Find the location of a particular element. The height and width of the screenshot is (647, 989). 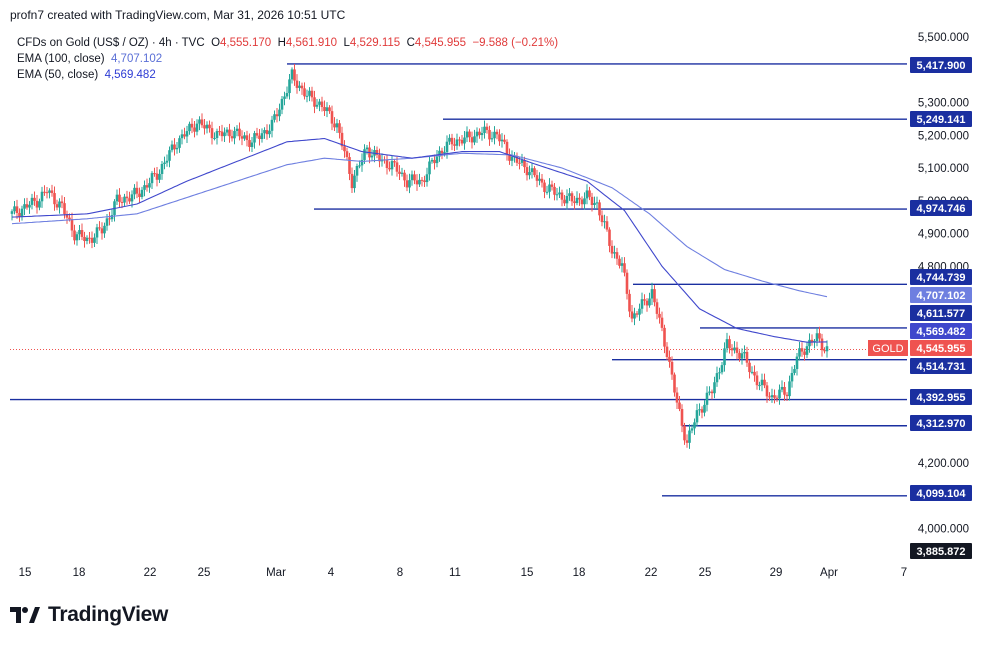

x-axis-tick-label: 18 is located at coordinates (79, 573).